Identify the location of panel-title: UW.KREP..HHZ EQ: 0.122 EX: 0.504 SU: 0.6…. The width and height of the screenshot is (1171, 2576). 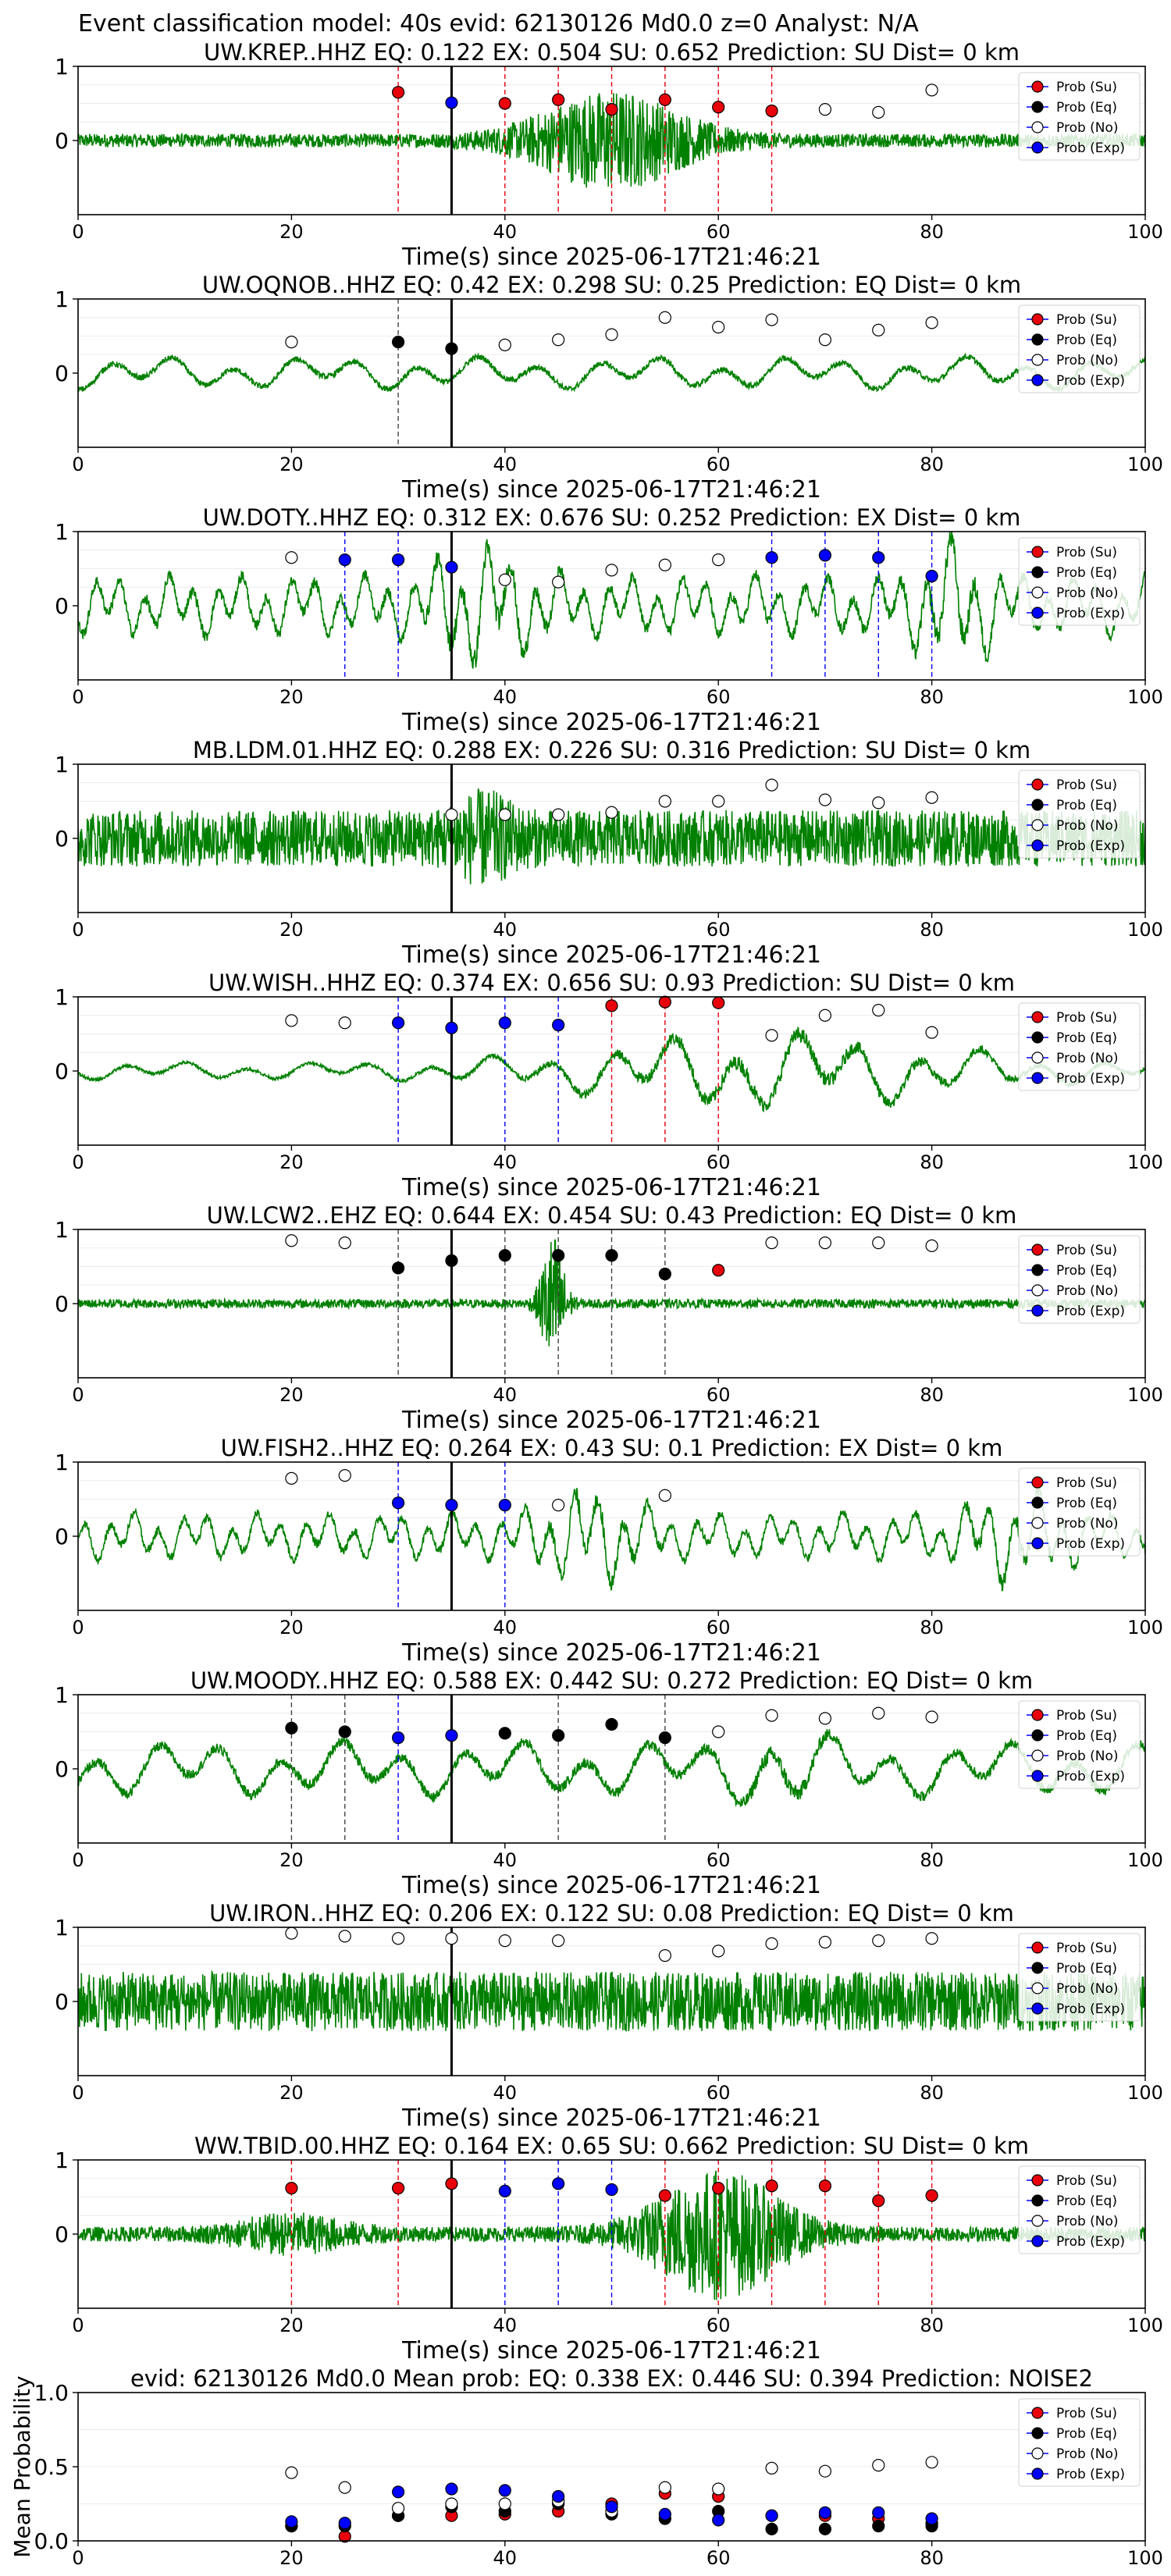
(612, 52).